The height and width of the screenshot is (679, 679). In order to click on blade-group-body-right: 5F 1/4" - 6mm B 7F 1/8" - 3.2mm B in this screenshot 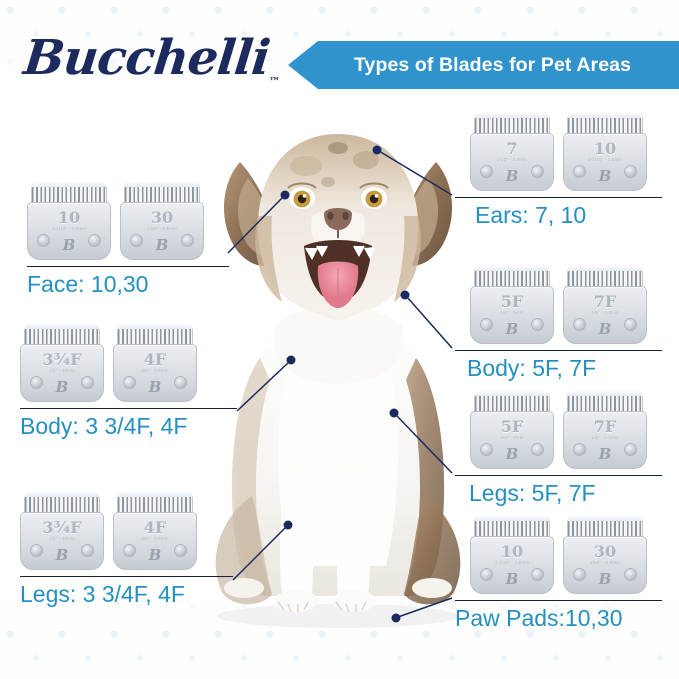, I will do `click(558, 305)`.